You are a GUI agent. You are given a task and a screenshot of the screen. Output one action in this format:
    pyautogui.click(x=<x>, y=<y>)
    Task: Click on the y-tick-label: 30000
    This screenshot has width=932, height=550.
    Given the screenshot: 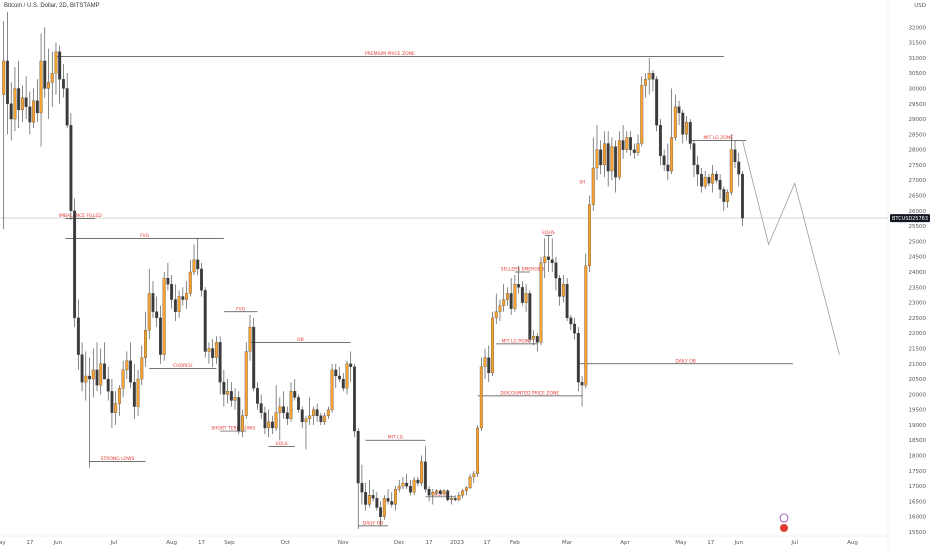 What is the action you would take?
    pyautogui.click(x=918, y=89)
    